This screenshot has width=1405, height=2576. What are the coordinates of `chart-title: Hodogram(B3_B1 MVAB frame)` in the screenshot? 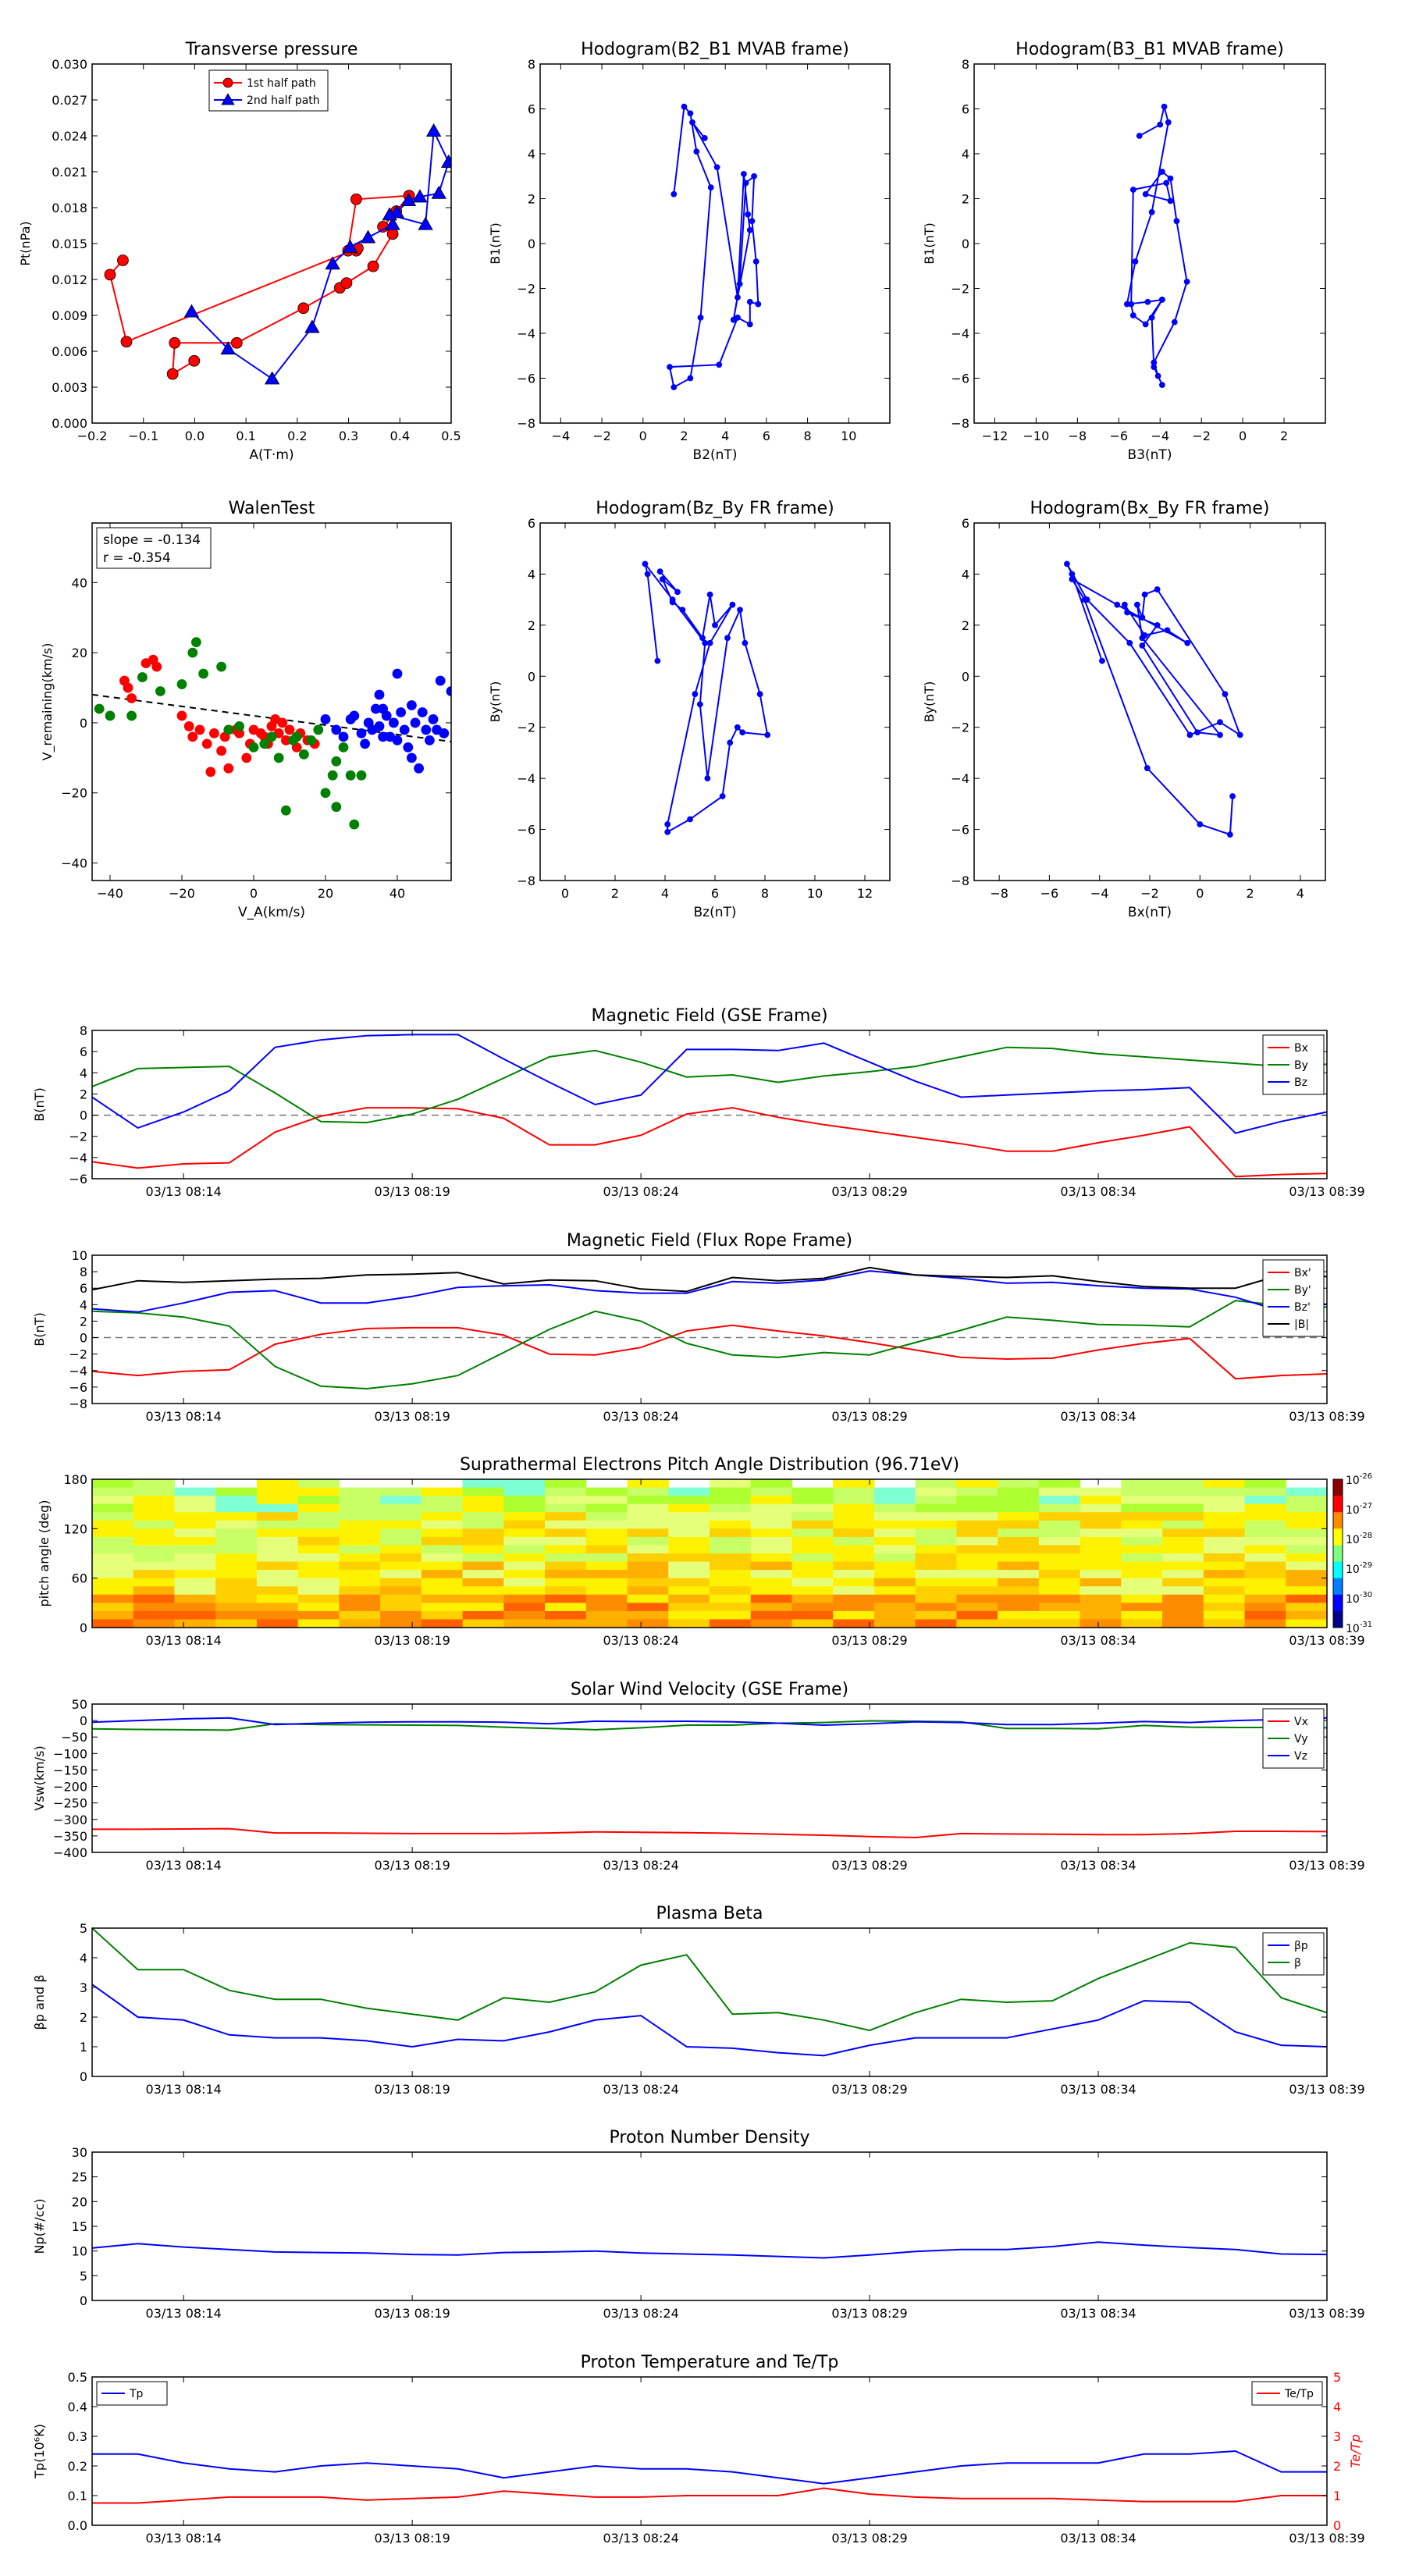 It's located at (1150, 49).